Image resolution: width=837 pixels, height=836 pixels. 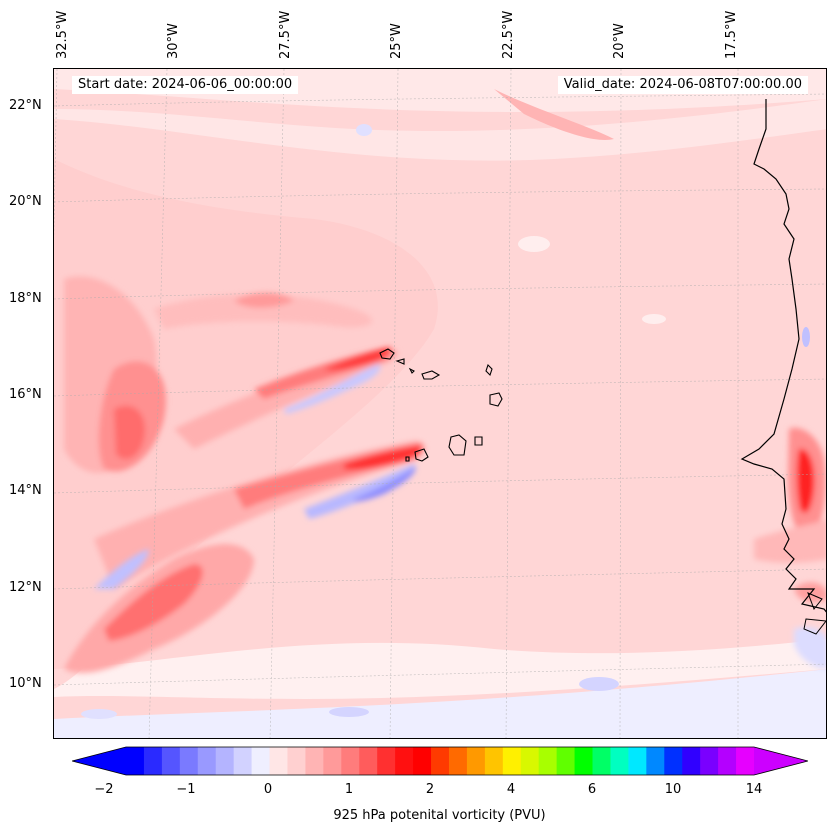 What do you see at coordinates (25, 587) in the screenshot?
I see `lat-label: 12°N` at bounding box center [25, 587].